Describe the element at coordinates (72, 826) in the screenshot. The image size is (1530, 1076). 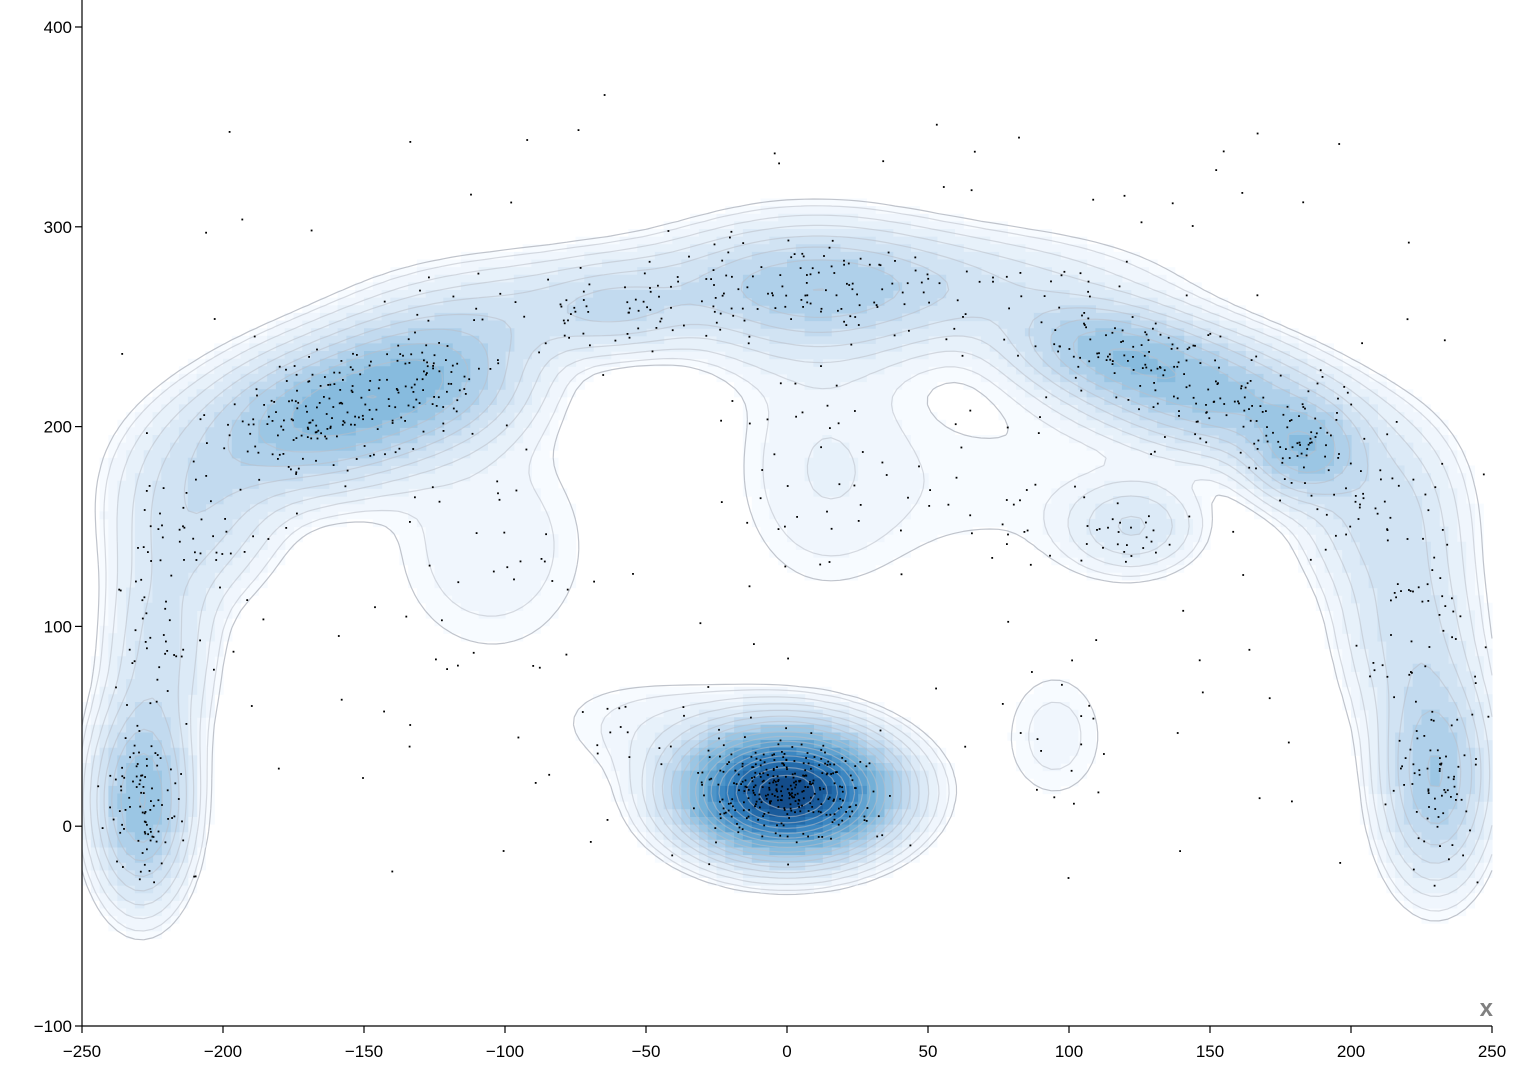
I see `y-tick: 0` at that location.